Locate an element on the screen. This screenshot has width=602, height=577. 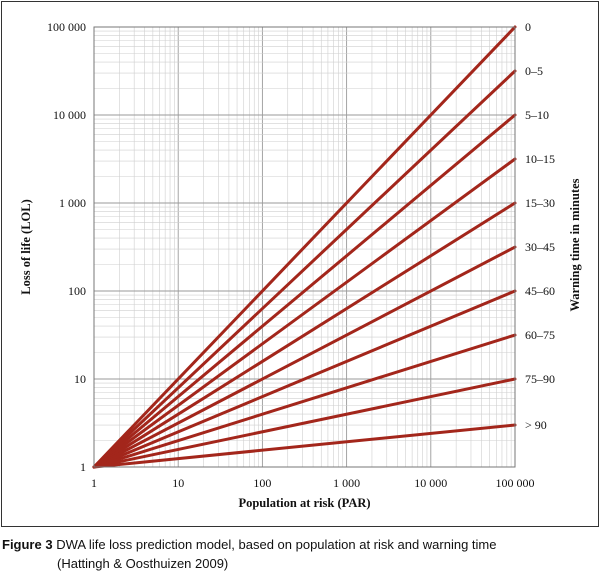
y-tick-label: 100 000 is located at coordinates (66, 27).